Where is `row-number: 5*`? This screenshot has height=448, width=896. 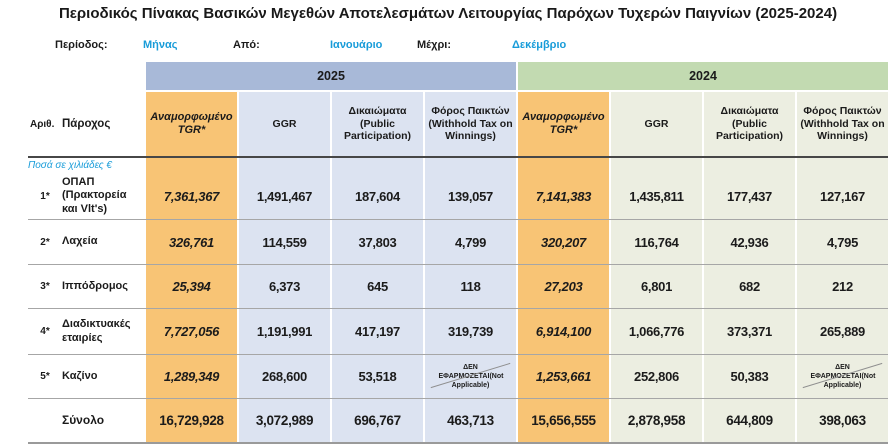
row-number: 5* is located at coordinates (45, 376).